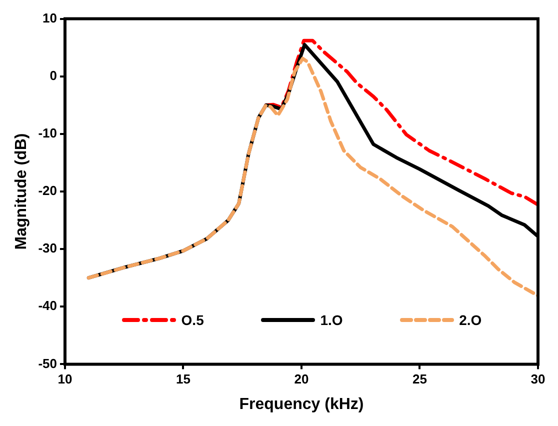  What do you see at coordinates (47, 363) in the screenshot?
I see `y-tick-label: -50` at bounding box center [47, 363].